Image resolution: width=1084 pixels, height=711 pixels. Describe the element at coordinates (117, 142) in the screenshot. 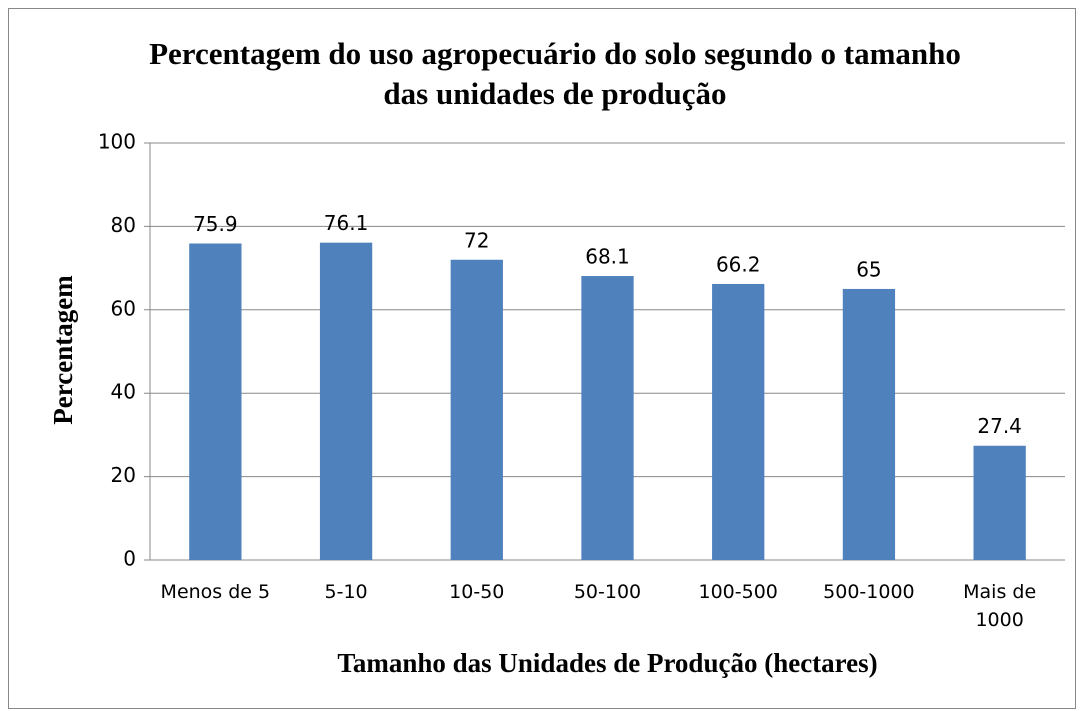

I see `y-tick-label: 100` at that location.